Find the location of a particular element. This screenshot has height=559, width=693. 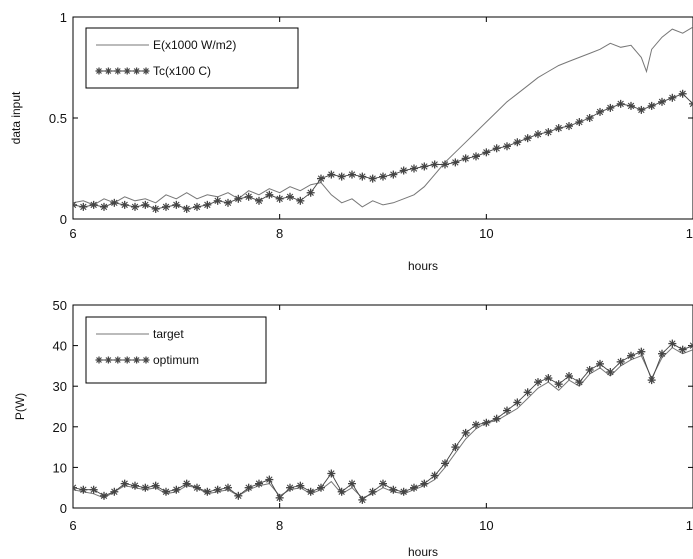

legend: E(x1000 W/m2) Tc(x100 C) is located at coordinates (192, 58).